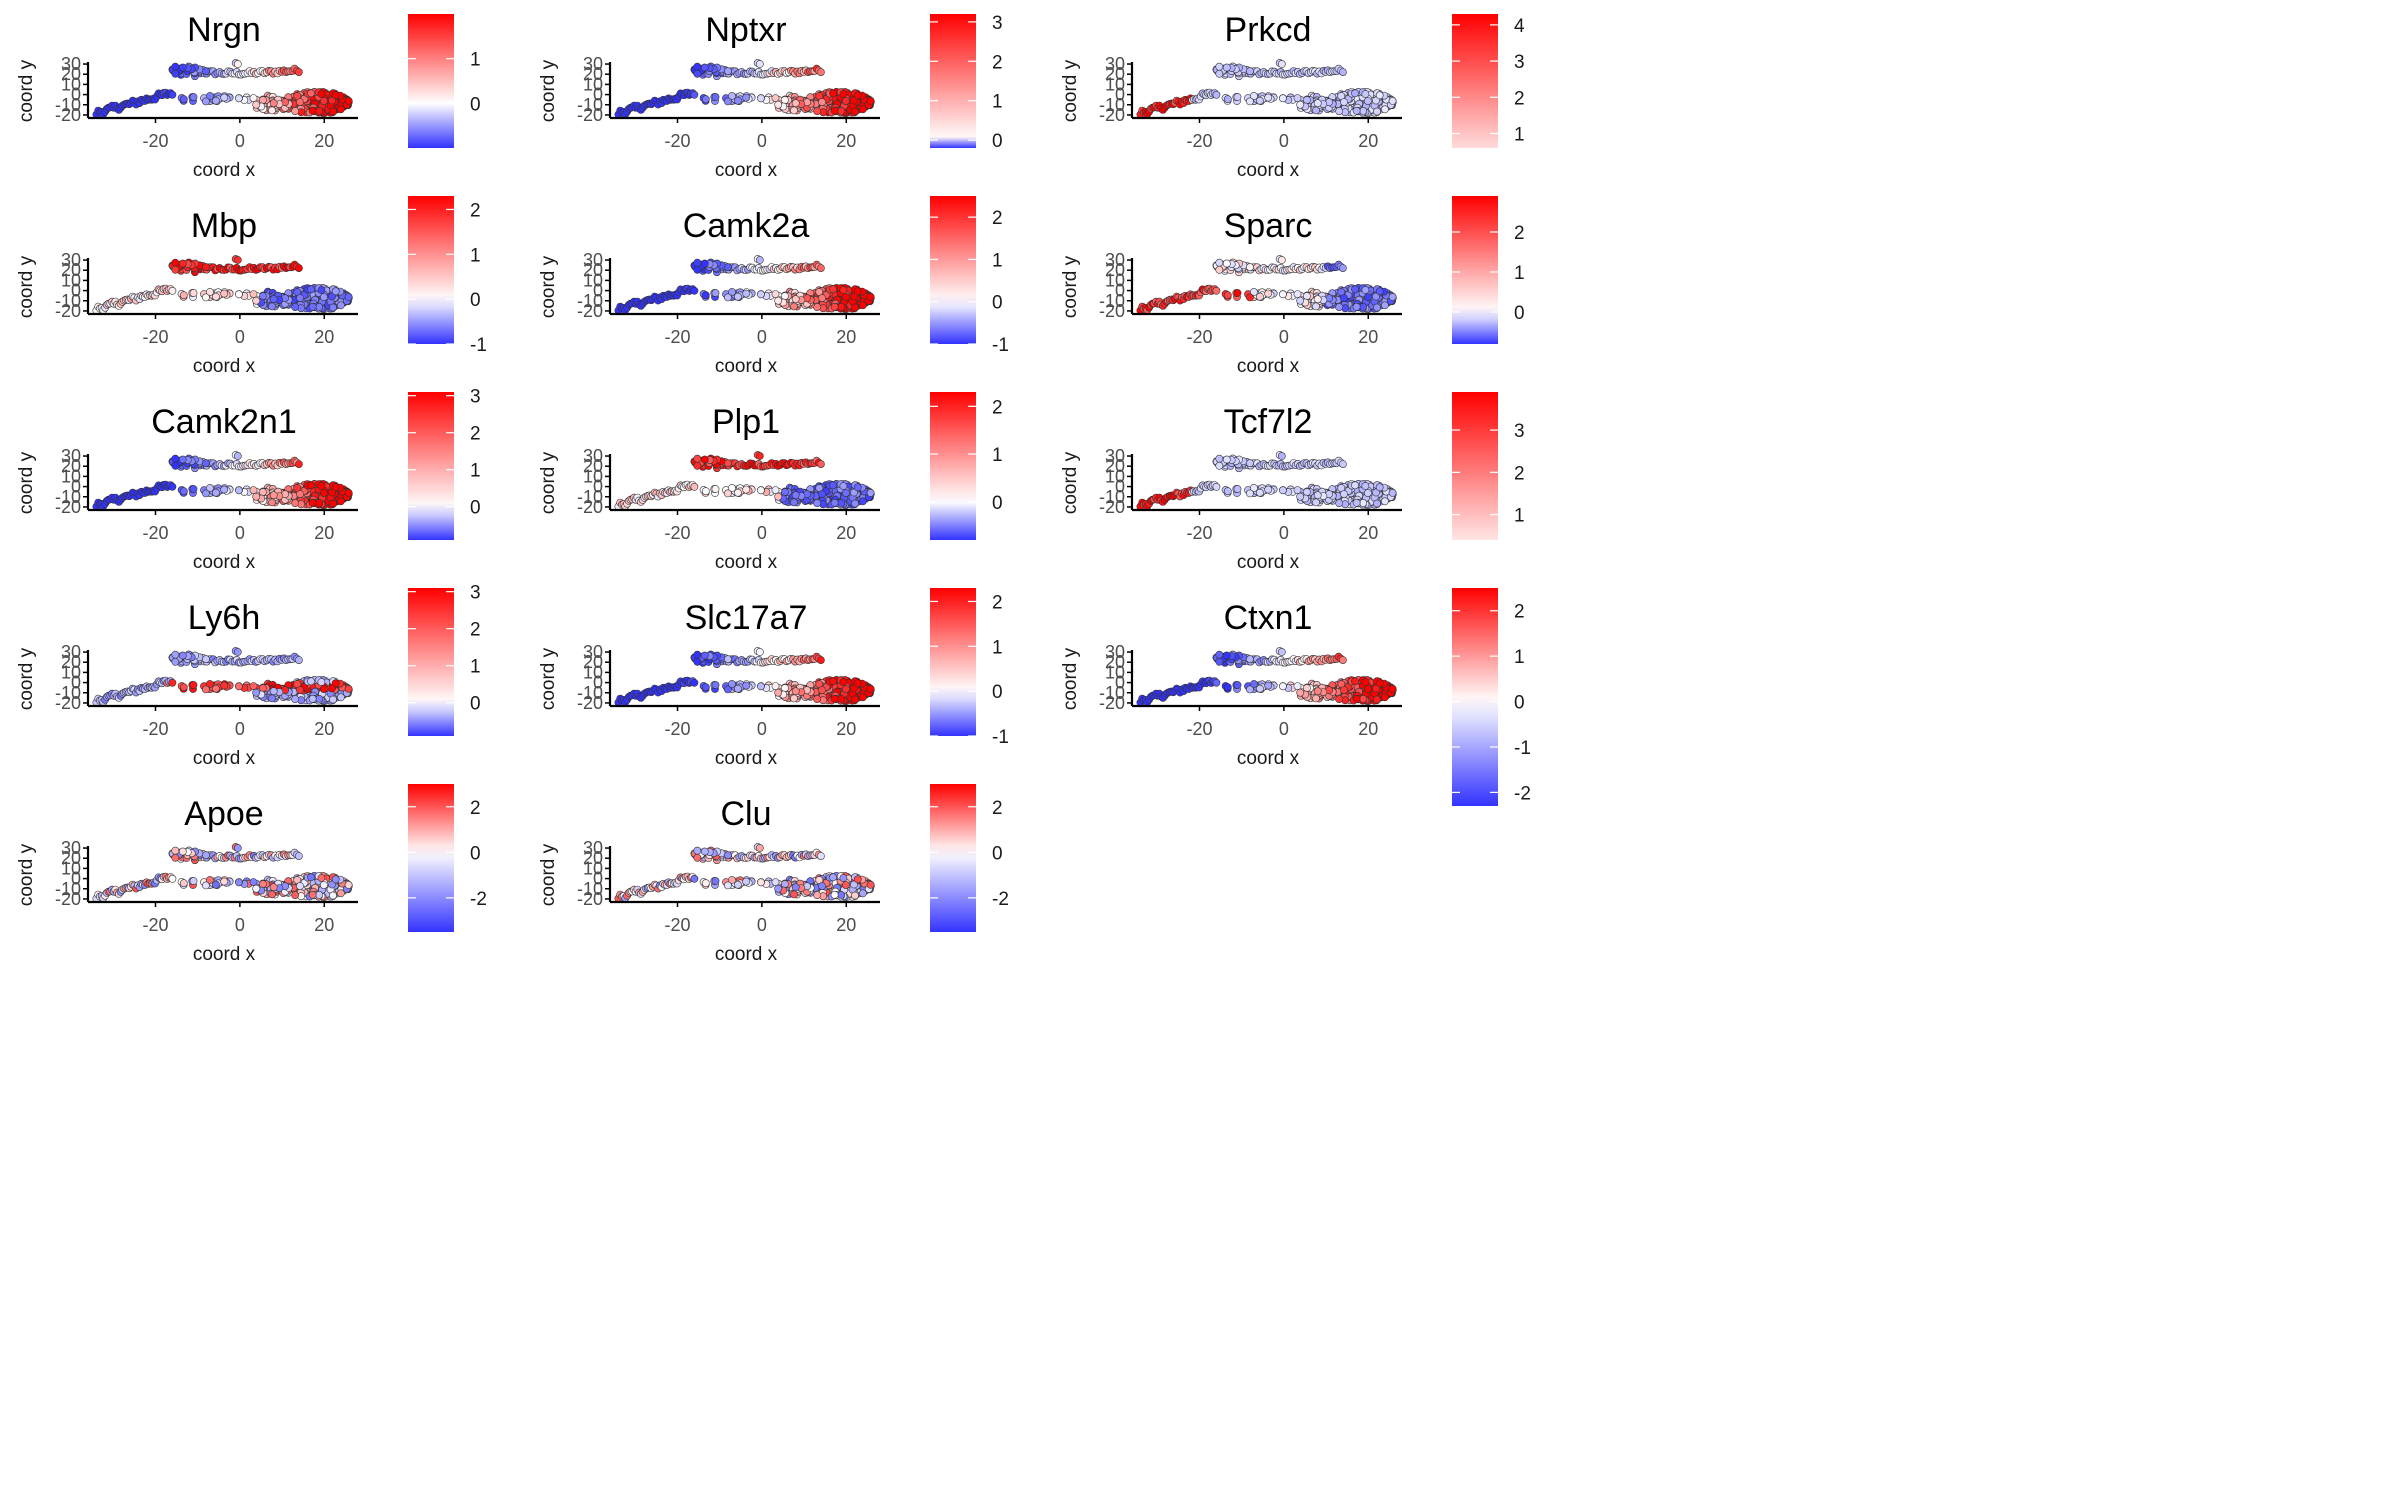 The height and width of the screenshot is (1500, 2400). What do you see at coordinates (746, 226) in the screenshot?
I see `panel-title: Camk2a` at bounding box center [746, 226].